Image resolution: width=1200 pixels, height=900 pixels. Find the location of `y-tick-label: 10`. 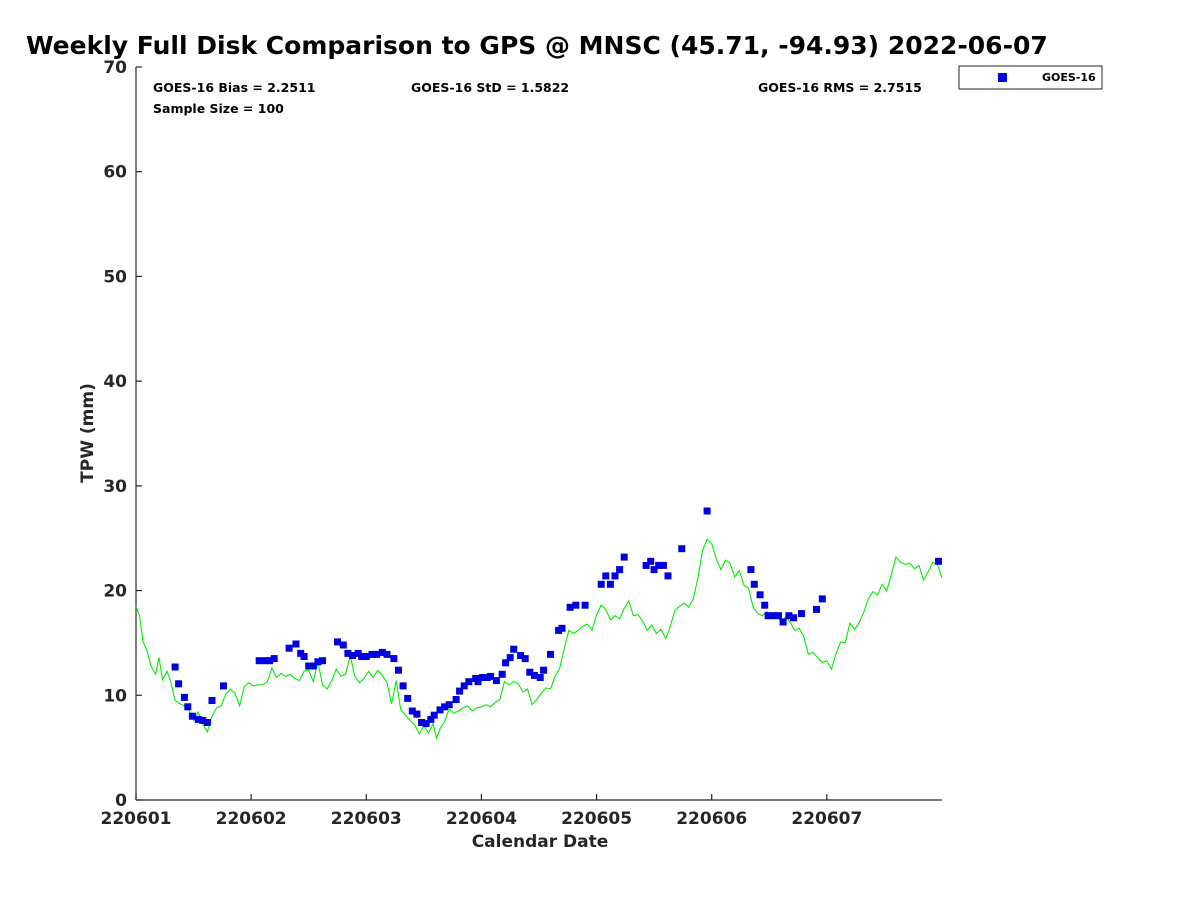

y-tick-label: 10 is located at coordinates (115, 696).